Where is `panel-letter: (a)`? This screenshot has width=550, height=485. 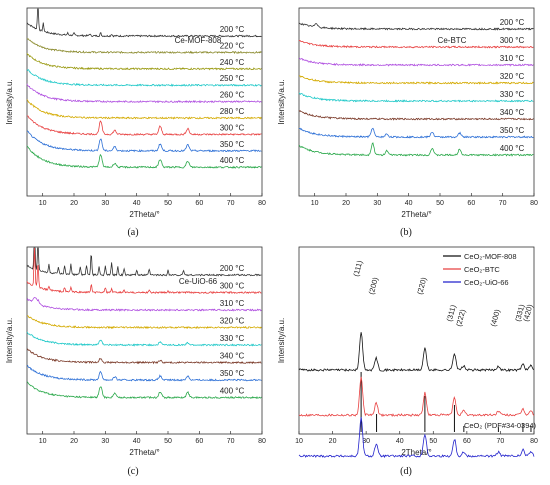
panel-letter: (a) is located at coordinates (132, 232).